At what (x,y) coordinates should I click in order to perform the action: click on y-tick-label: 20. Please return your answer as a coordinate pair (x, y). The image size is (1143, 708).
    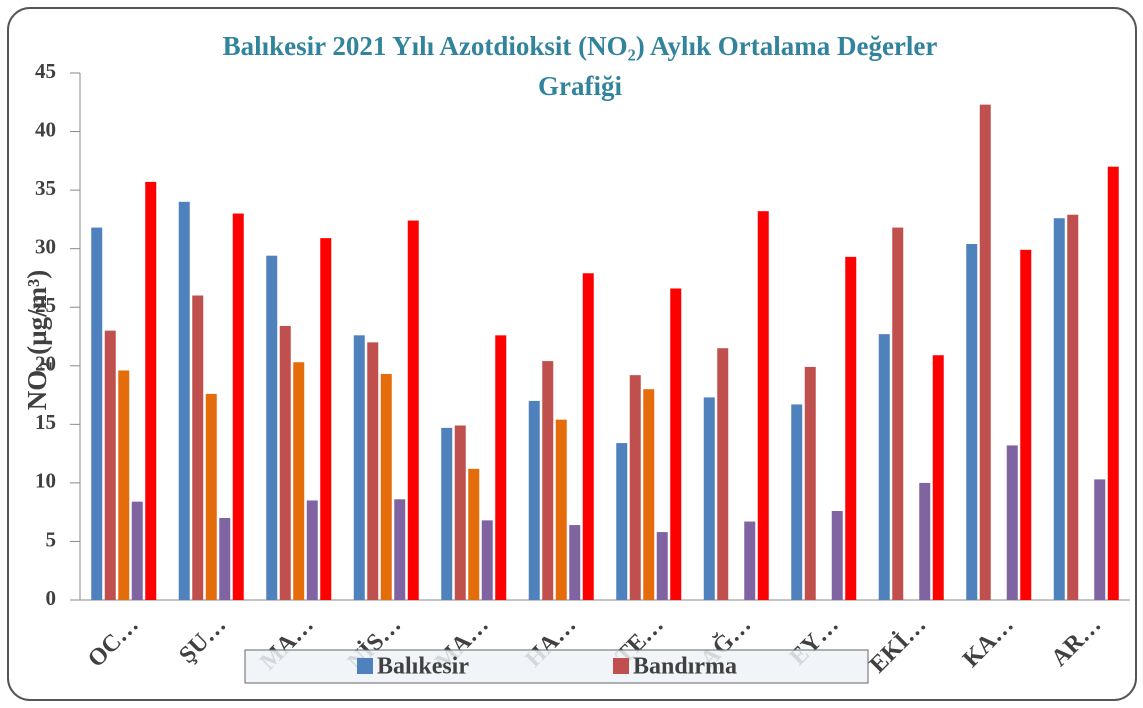
    Looking at the image, I should click on (45, 364).